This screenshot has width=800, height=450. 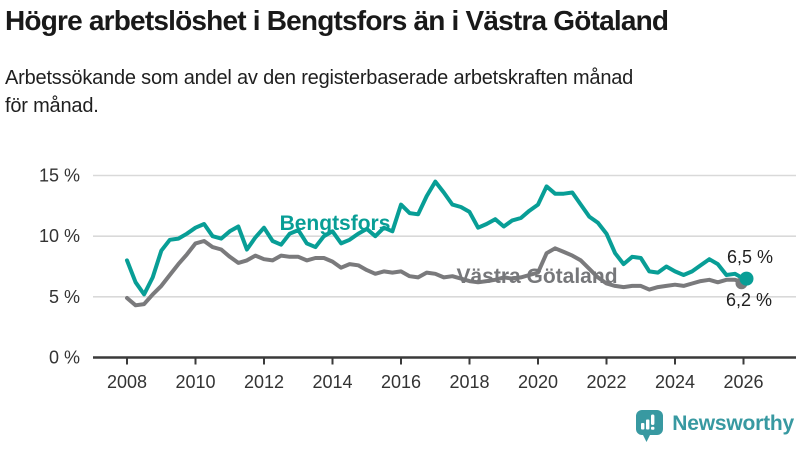 I want to click on series-label-bengtsfors: Bengtsfors, so click(x=335, y=223).